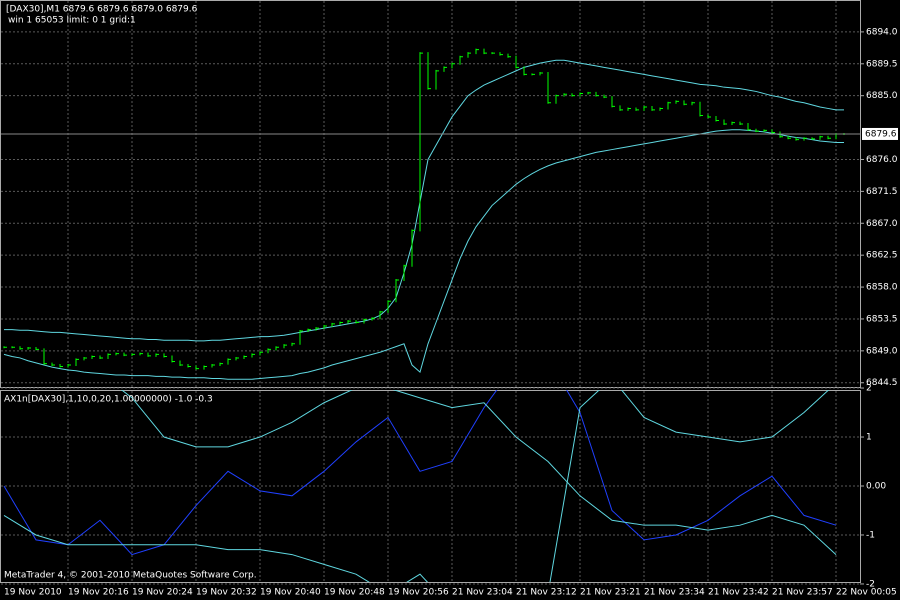  I want to click on y-tick-label: 6885.0, so click(882, 96).